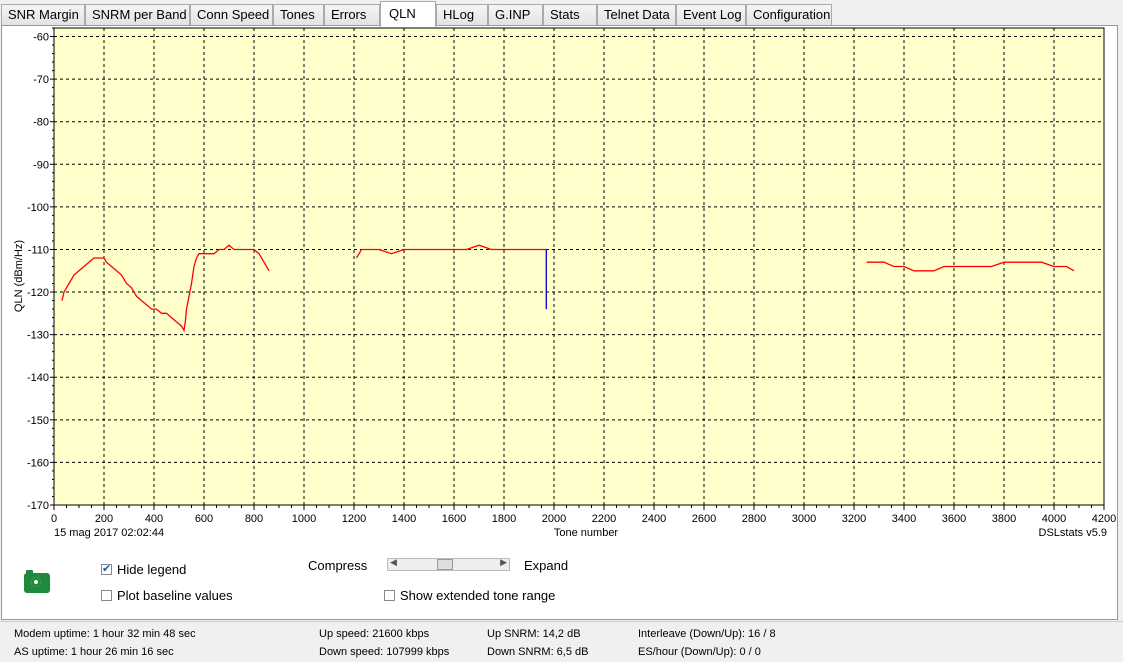 The width and height of the screenshot is (1123, 662). Describe the element at coordinates (152, 569) in the screenshot. I see `hide-legend-label: Hide legend` at that location.